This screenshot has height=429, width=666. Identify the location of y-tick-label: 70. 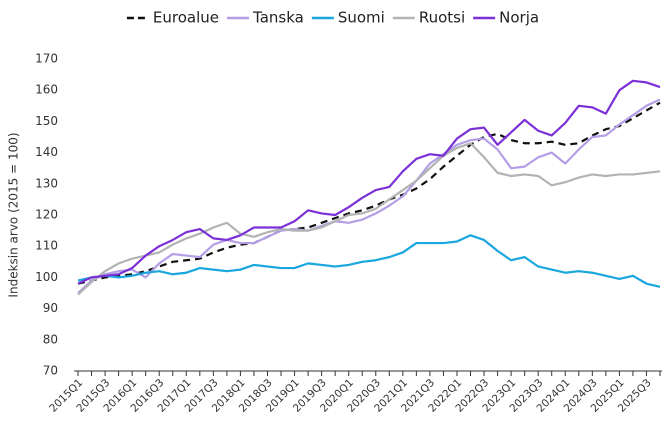
(50, 371).